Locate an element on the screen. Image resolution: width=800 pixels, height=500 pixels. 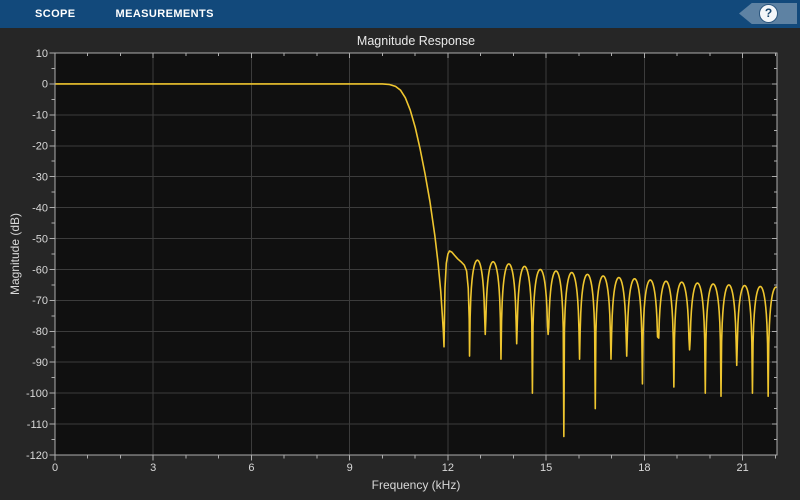
help-icon: ? is located at coordinates (768, 13).